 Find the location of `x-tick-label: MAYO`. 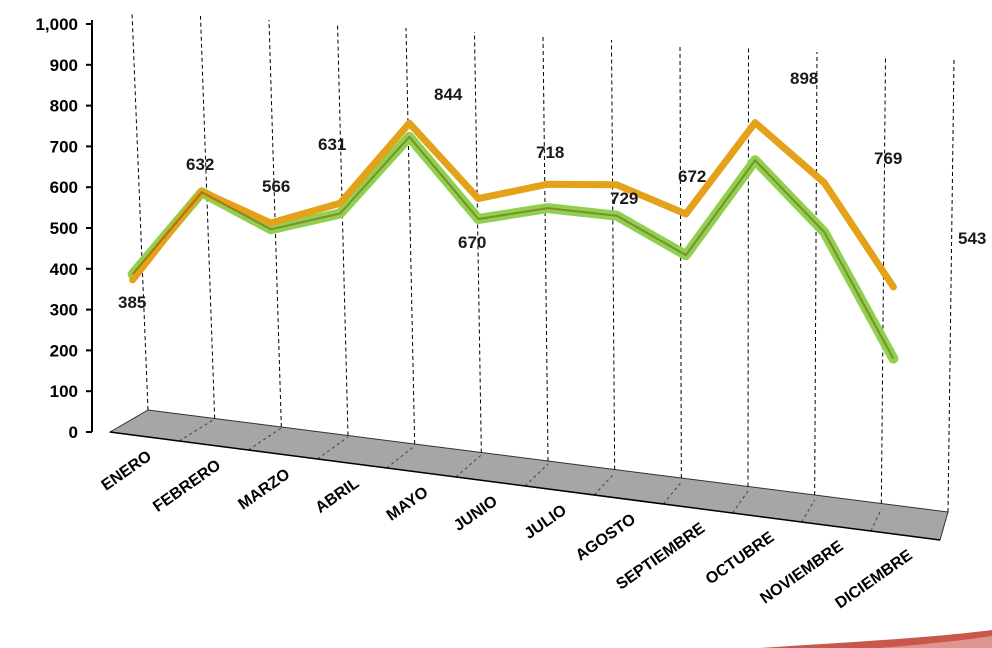

x-tick-label: MAYO is located at coordinates (408, 504).